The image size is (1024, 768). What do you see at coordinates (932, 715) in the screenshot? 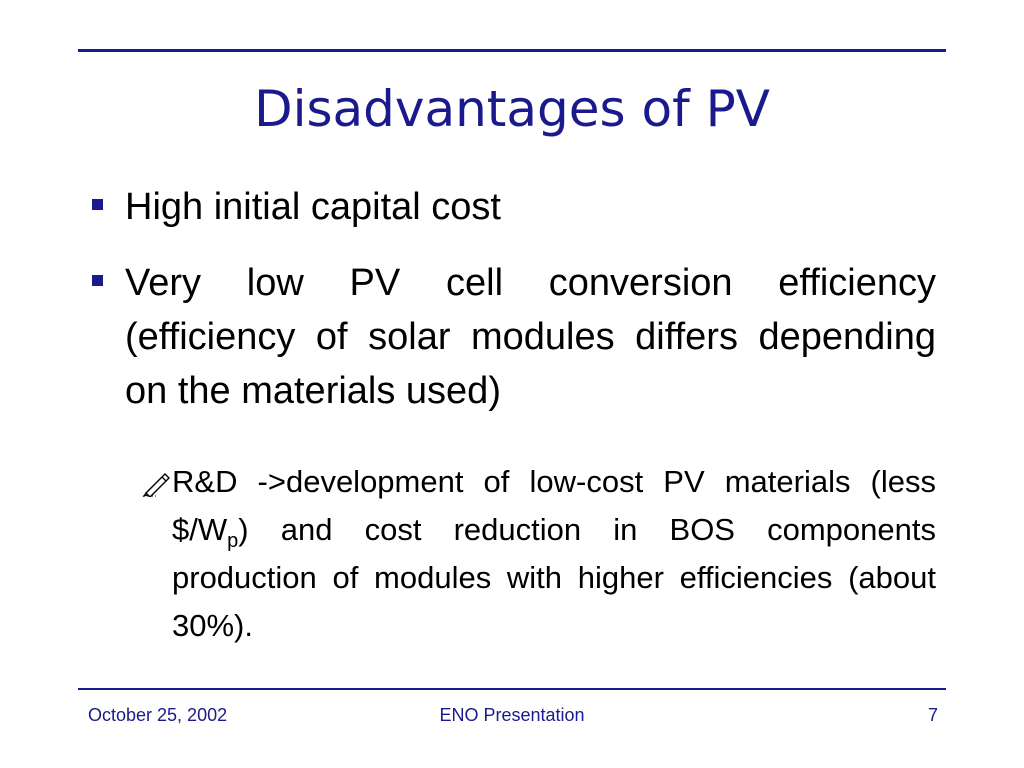
I see `footer-page-number: 7` at bounding box center [932, 715].